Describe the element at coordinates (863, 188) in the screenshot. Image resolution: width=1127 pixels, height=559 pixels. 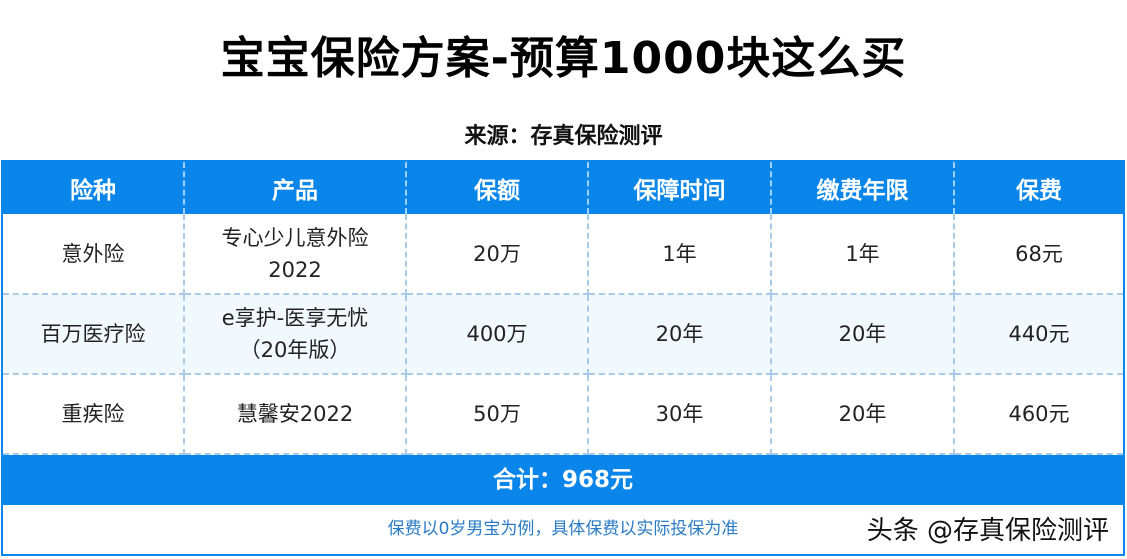
I see `header-payment-years: 缴费年限` at that location.